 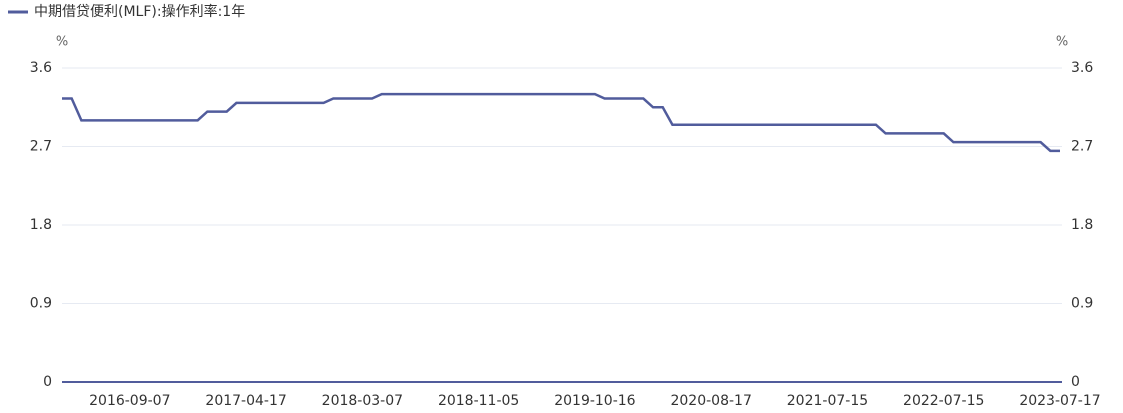 What do you see at coordinates (478, 401) in the screenshot?
I see `x-tick-label: 2018-11-05` at bounding box center [478, 401].